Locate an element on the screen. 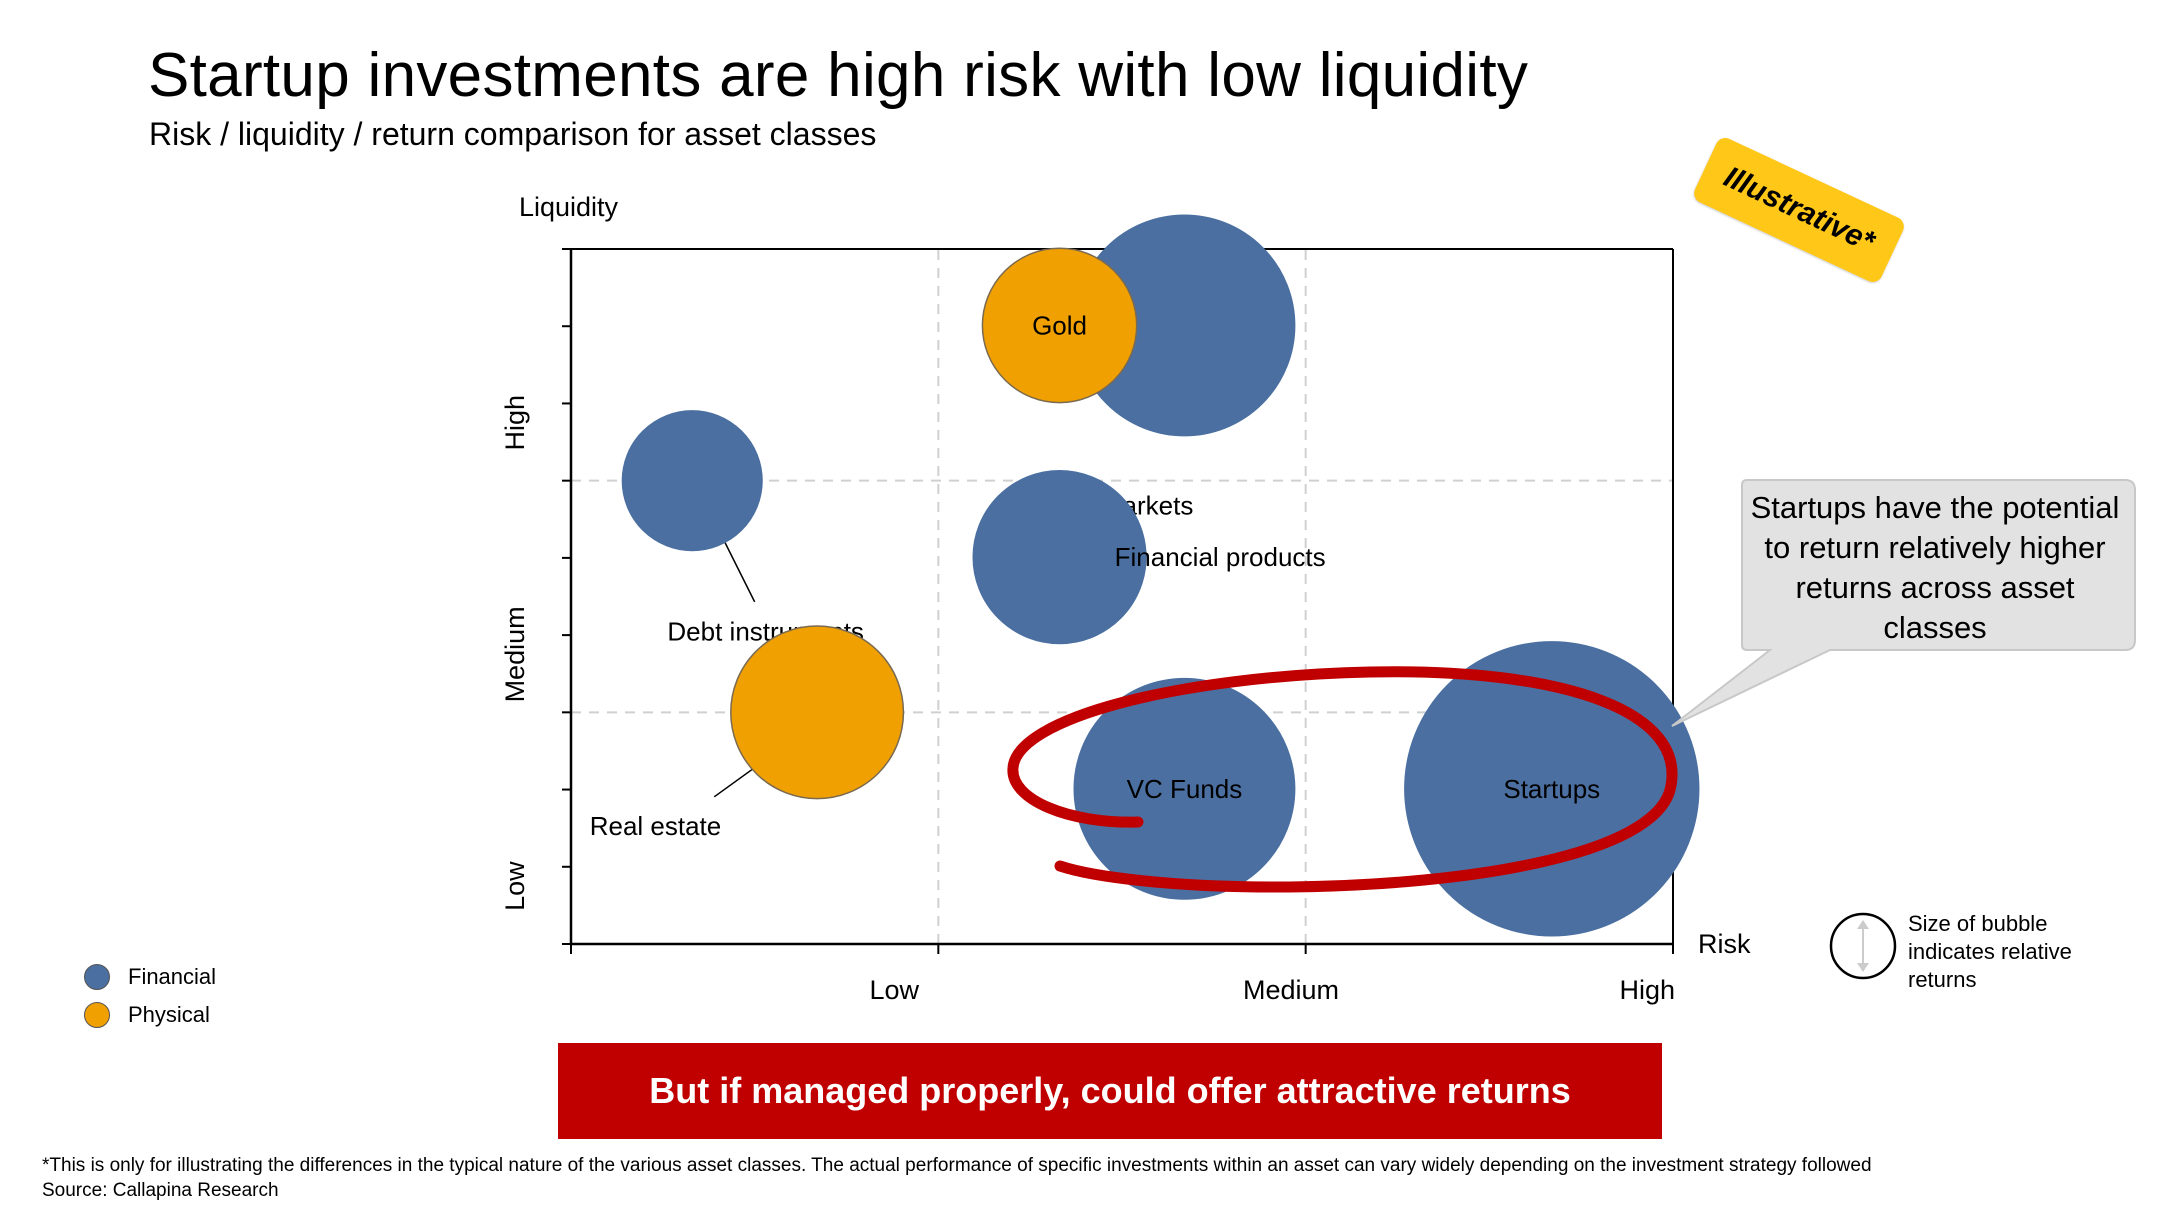  callout-shape is located at coordinates (1903, 603).